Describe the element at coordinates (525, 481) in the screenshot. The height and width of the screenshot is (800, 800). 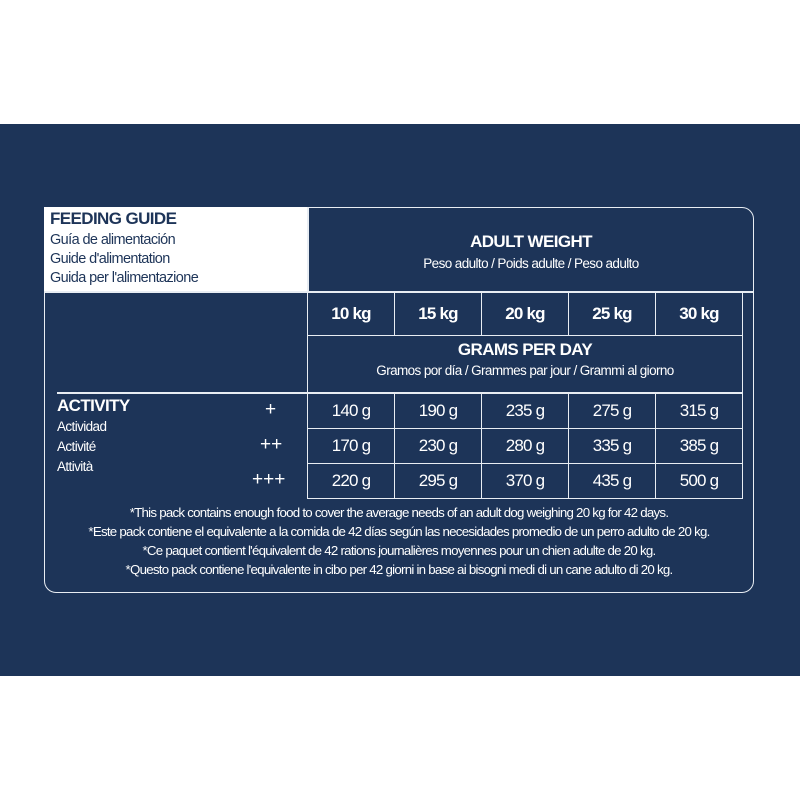
I see `grams-cell: 370 g` at that location.